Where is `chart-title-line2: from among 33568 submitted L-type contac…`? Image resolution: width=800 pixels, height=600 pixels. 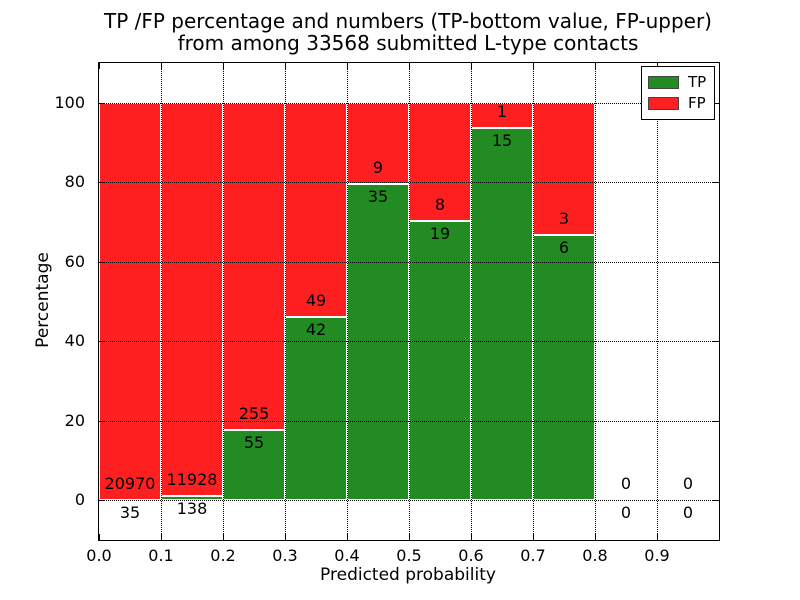
chart-title-line2: from among 33568 submitted L-type contac… is located at coordinates (408, 43).